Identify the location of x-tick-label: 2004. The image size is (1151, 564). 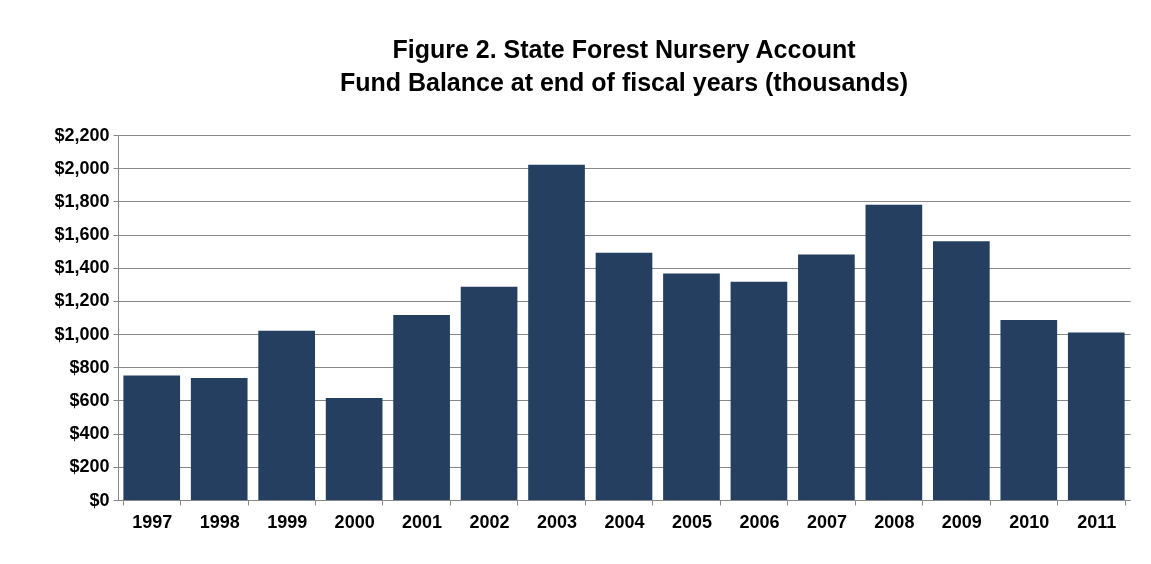
(624, 521).